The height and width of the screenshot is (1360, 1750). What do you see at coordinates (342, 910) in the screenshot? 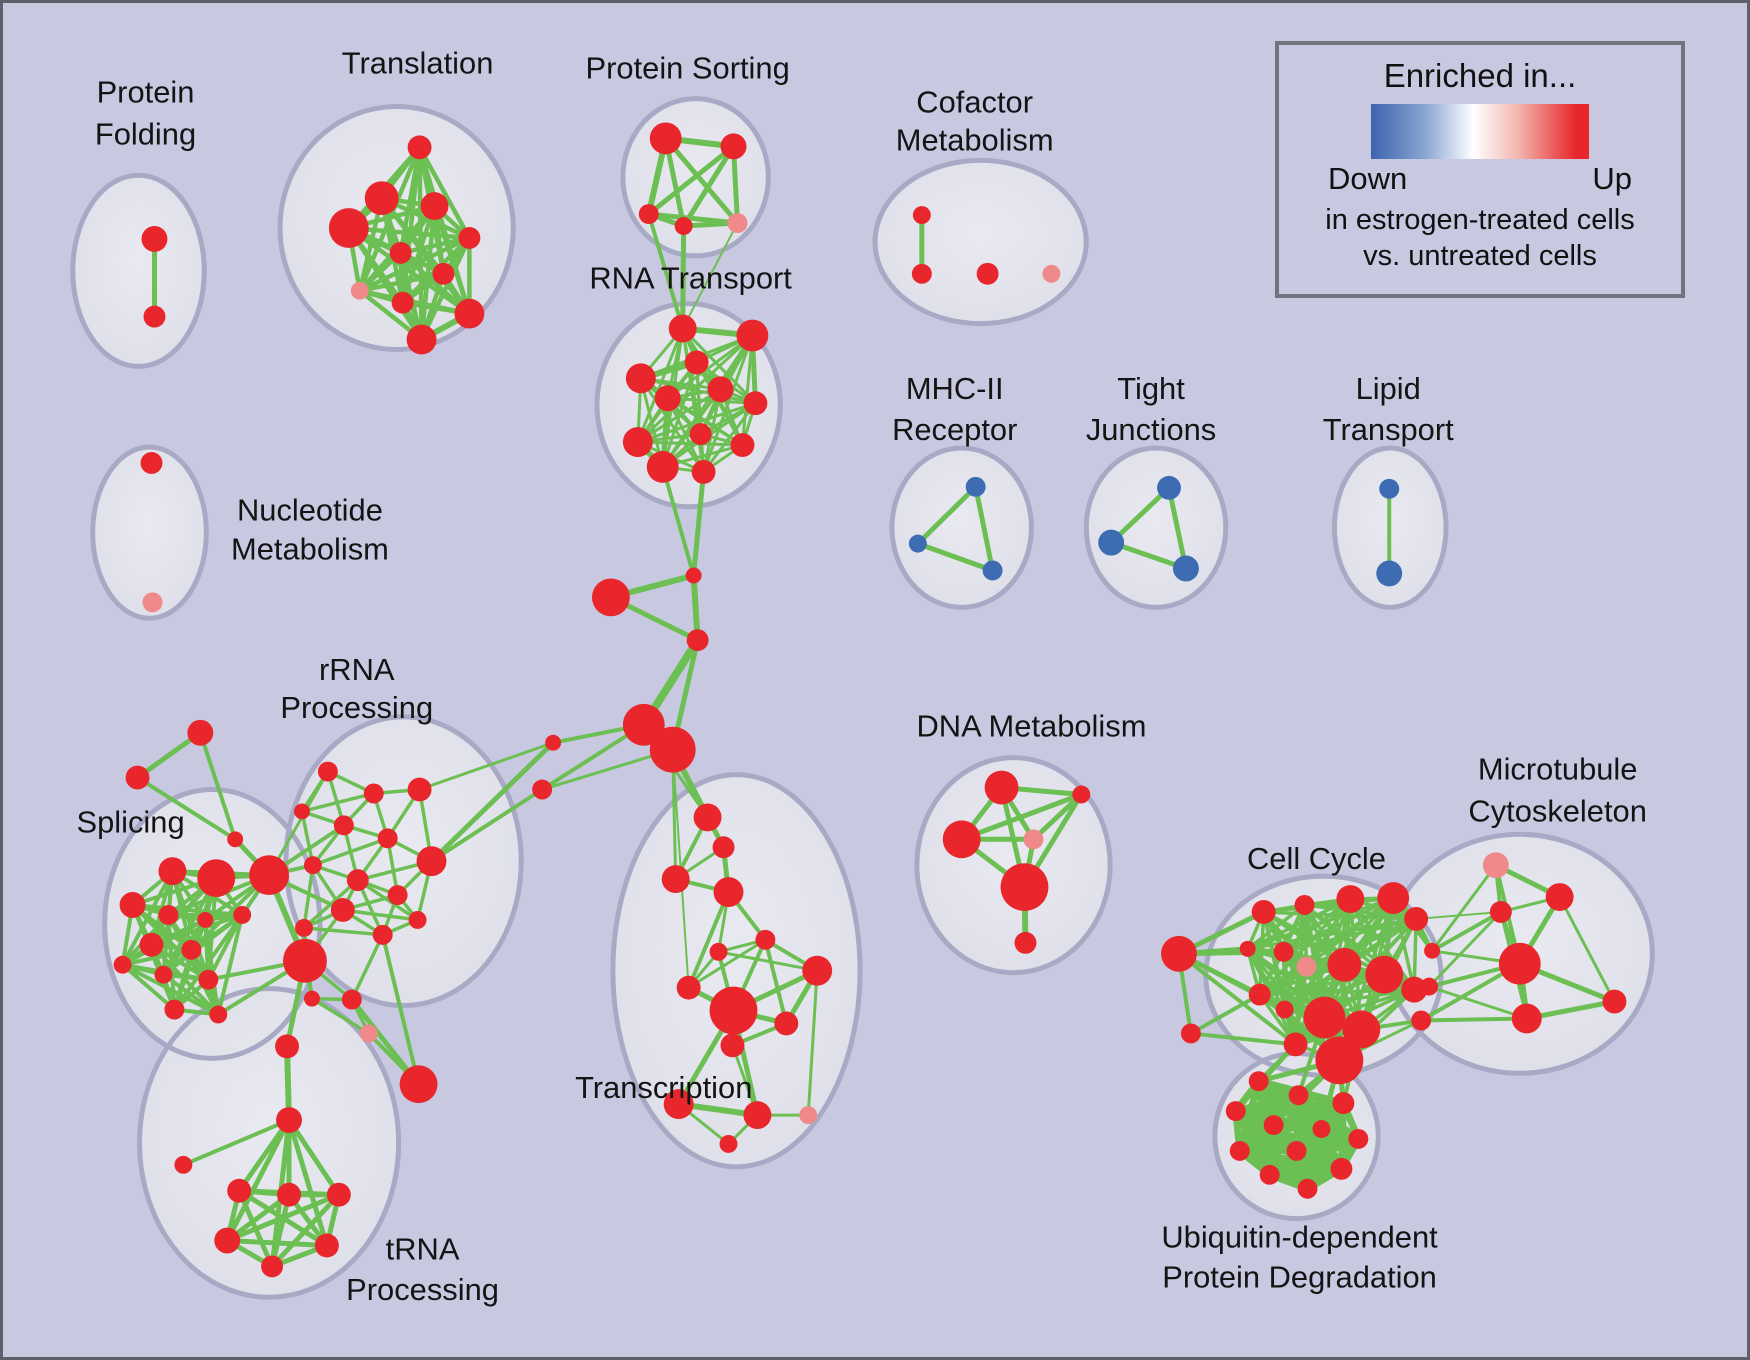
I see `node-rr11` at bounding box center [342, 910].